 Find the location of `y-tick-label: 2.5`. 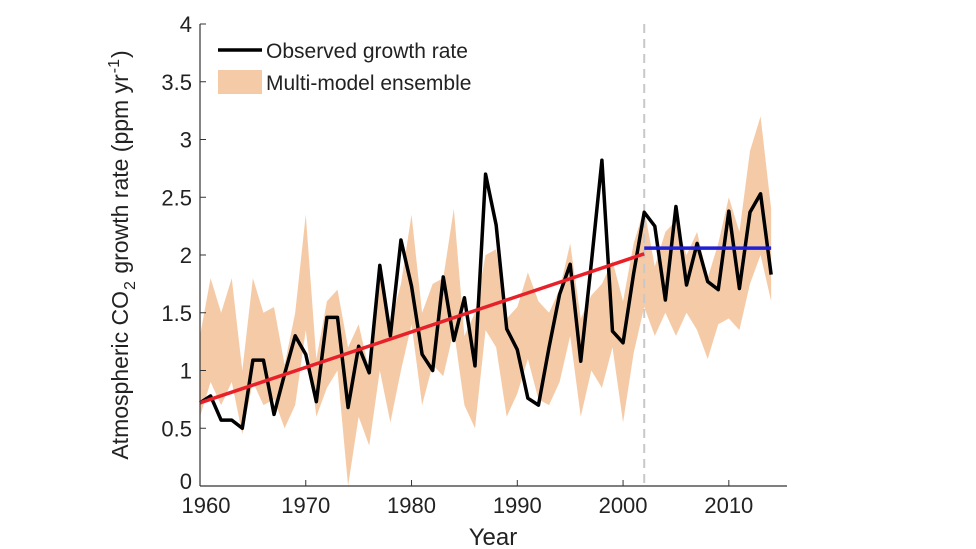

y-tick-label: 2.5 is located at coordinates (176, 197).